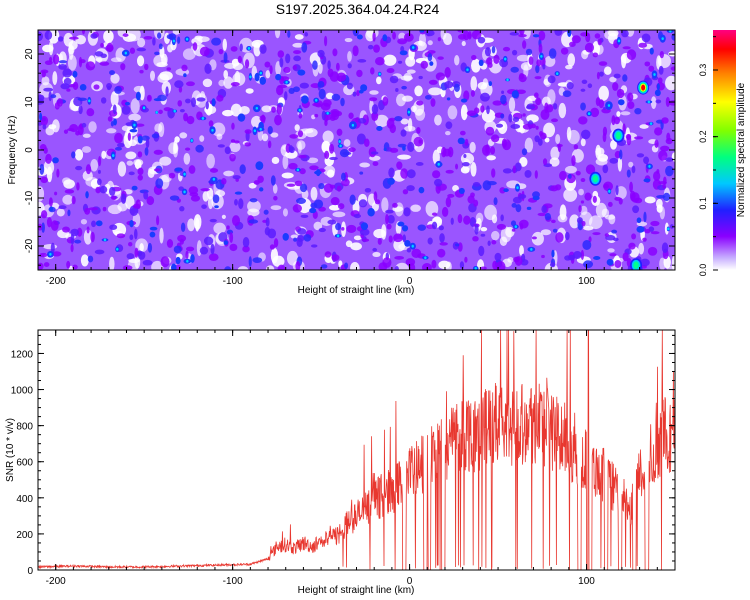  What do you see at coordinates (410, 281) in the screenshot?
I see `x-tick-label: 0` at bounding box center [410, 281].